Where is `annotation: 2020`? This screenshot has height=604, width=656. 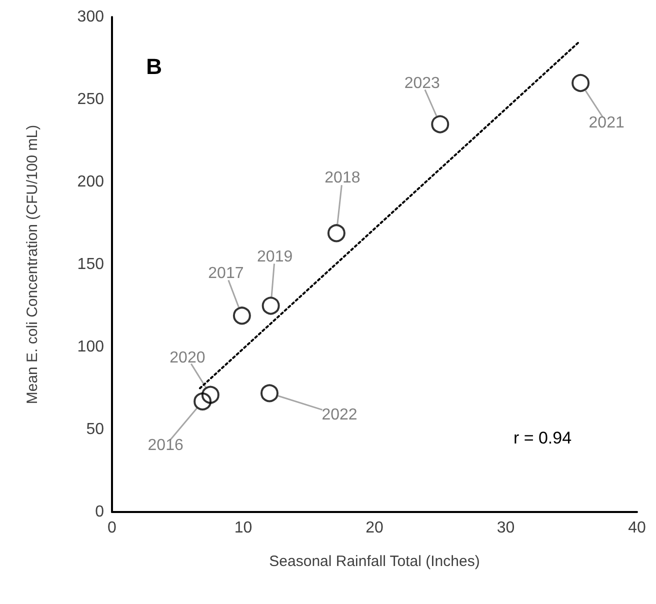 annotation: 2020 is located at coordinates (188, 357).